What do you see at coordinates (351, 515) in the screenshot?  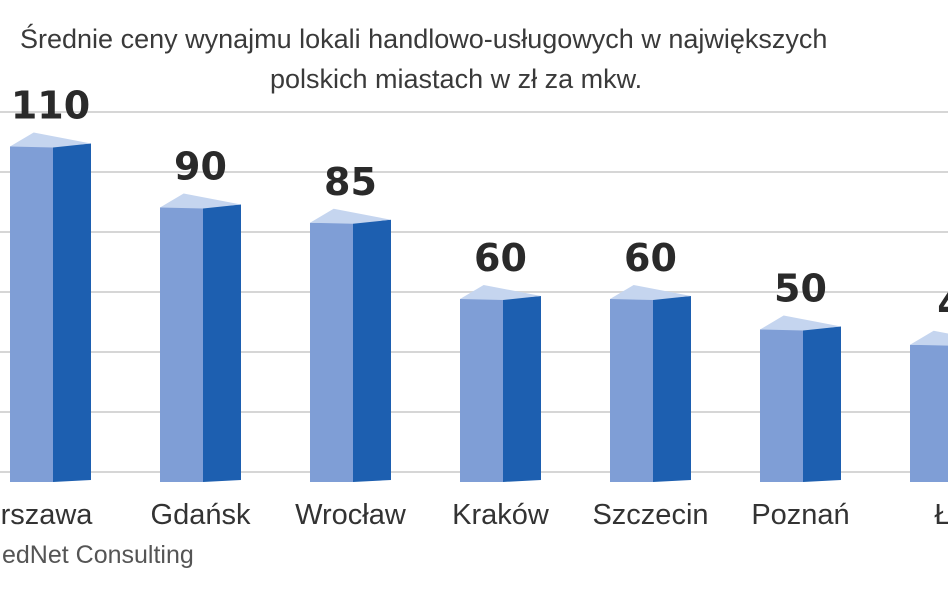 I see `category-label: Wrocław` at bounding box center [351, 515].